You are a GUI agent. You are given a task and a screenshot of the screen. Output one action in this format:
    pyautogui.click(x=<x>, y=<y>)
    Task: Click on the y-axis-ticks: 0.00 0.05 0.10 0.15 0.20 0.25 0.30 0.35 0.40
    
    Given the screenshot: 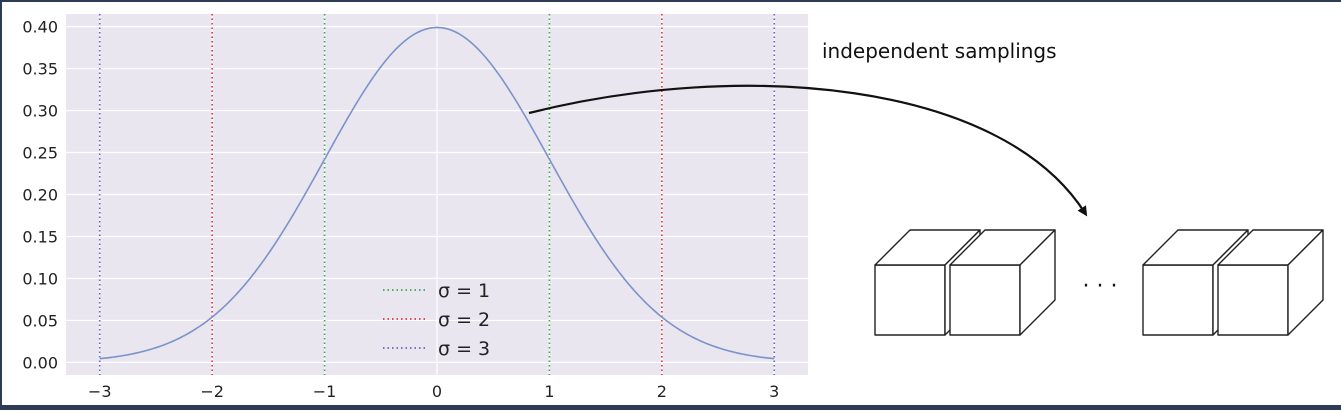 What is the action you would take?
    pyautogui.click(x=40, y=195)
    